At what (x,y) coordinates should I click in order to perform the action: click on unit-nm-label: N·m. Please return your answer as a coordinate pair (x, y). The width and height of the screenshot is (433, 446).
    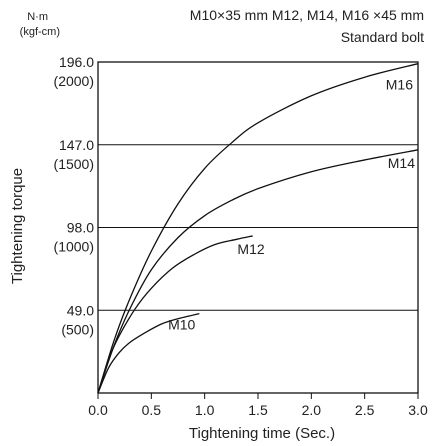
    Looking at the image, I should click on (37, 17).